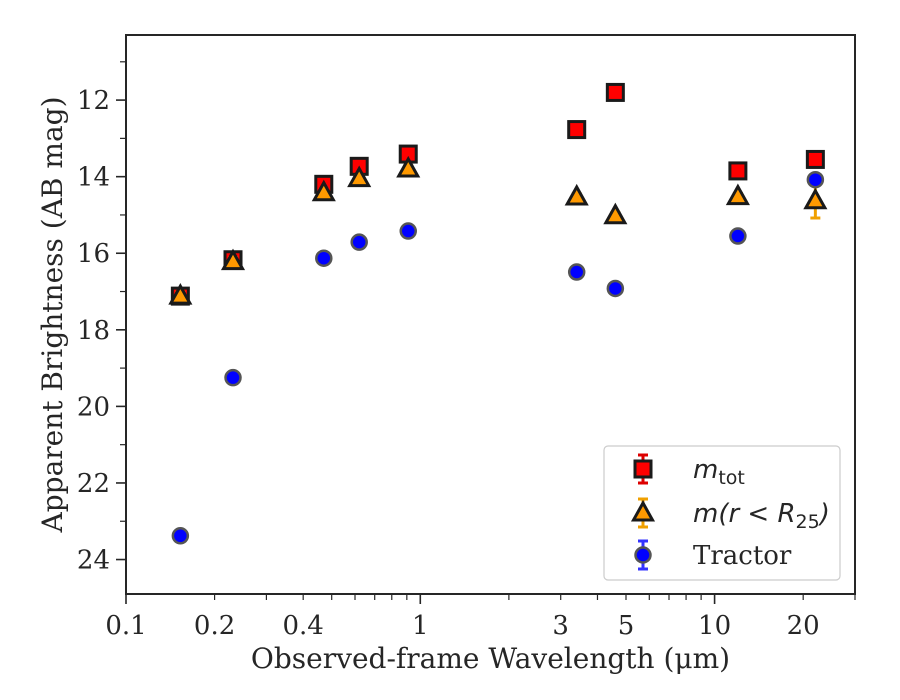 This screenshot has height=700, width=900. I want to click on y-tick-label: 18, so click(93, 331).